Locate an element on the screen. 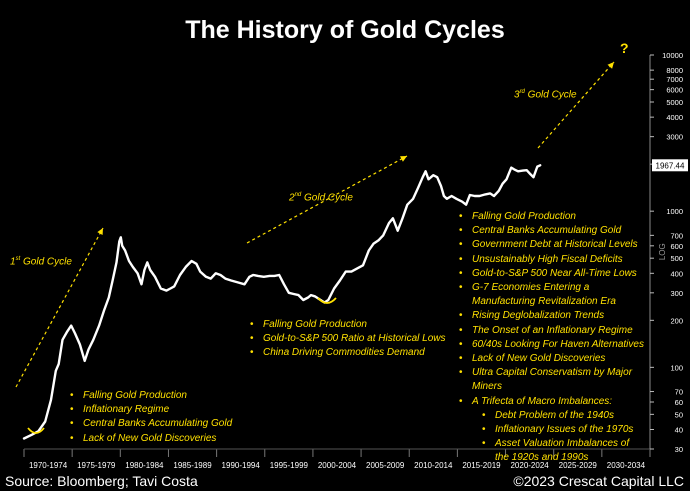  second-cycle-bottom-arc is located at coordinates (327, 300).